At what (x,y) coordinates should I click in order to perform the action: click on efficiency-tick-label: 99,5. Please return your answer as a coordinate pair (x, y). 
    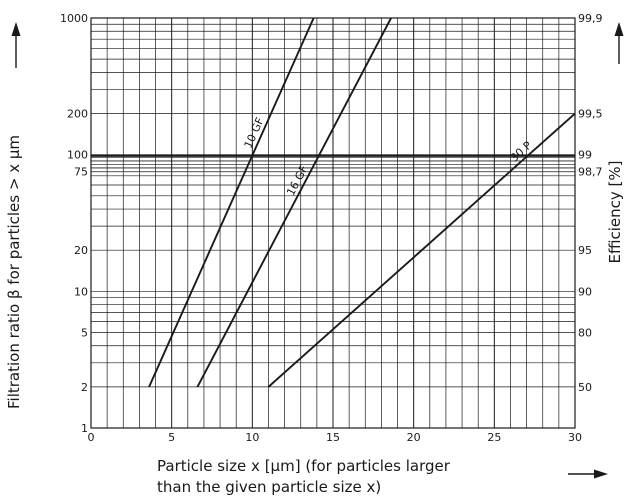
    Looking at the image, I should click on (590, 114).